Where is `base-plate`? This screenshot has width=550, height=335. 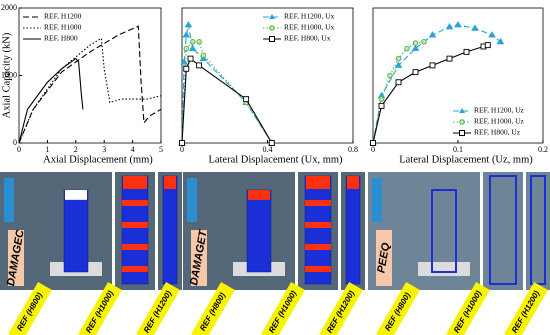 base-plate is located at coordinates (444, 269).